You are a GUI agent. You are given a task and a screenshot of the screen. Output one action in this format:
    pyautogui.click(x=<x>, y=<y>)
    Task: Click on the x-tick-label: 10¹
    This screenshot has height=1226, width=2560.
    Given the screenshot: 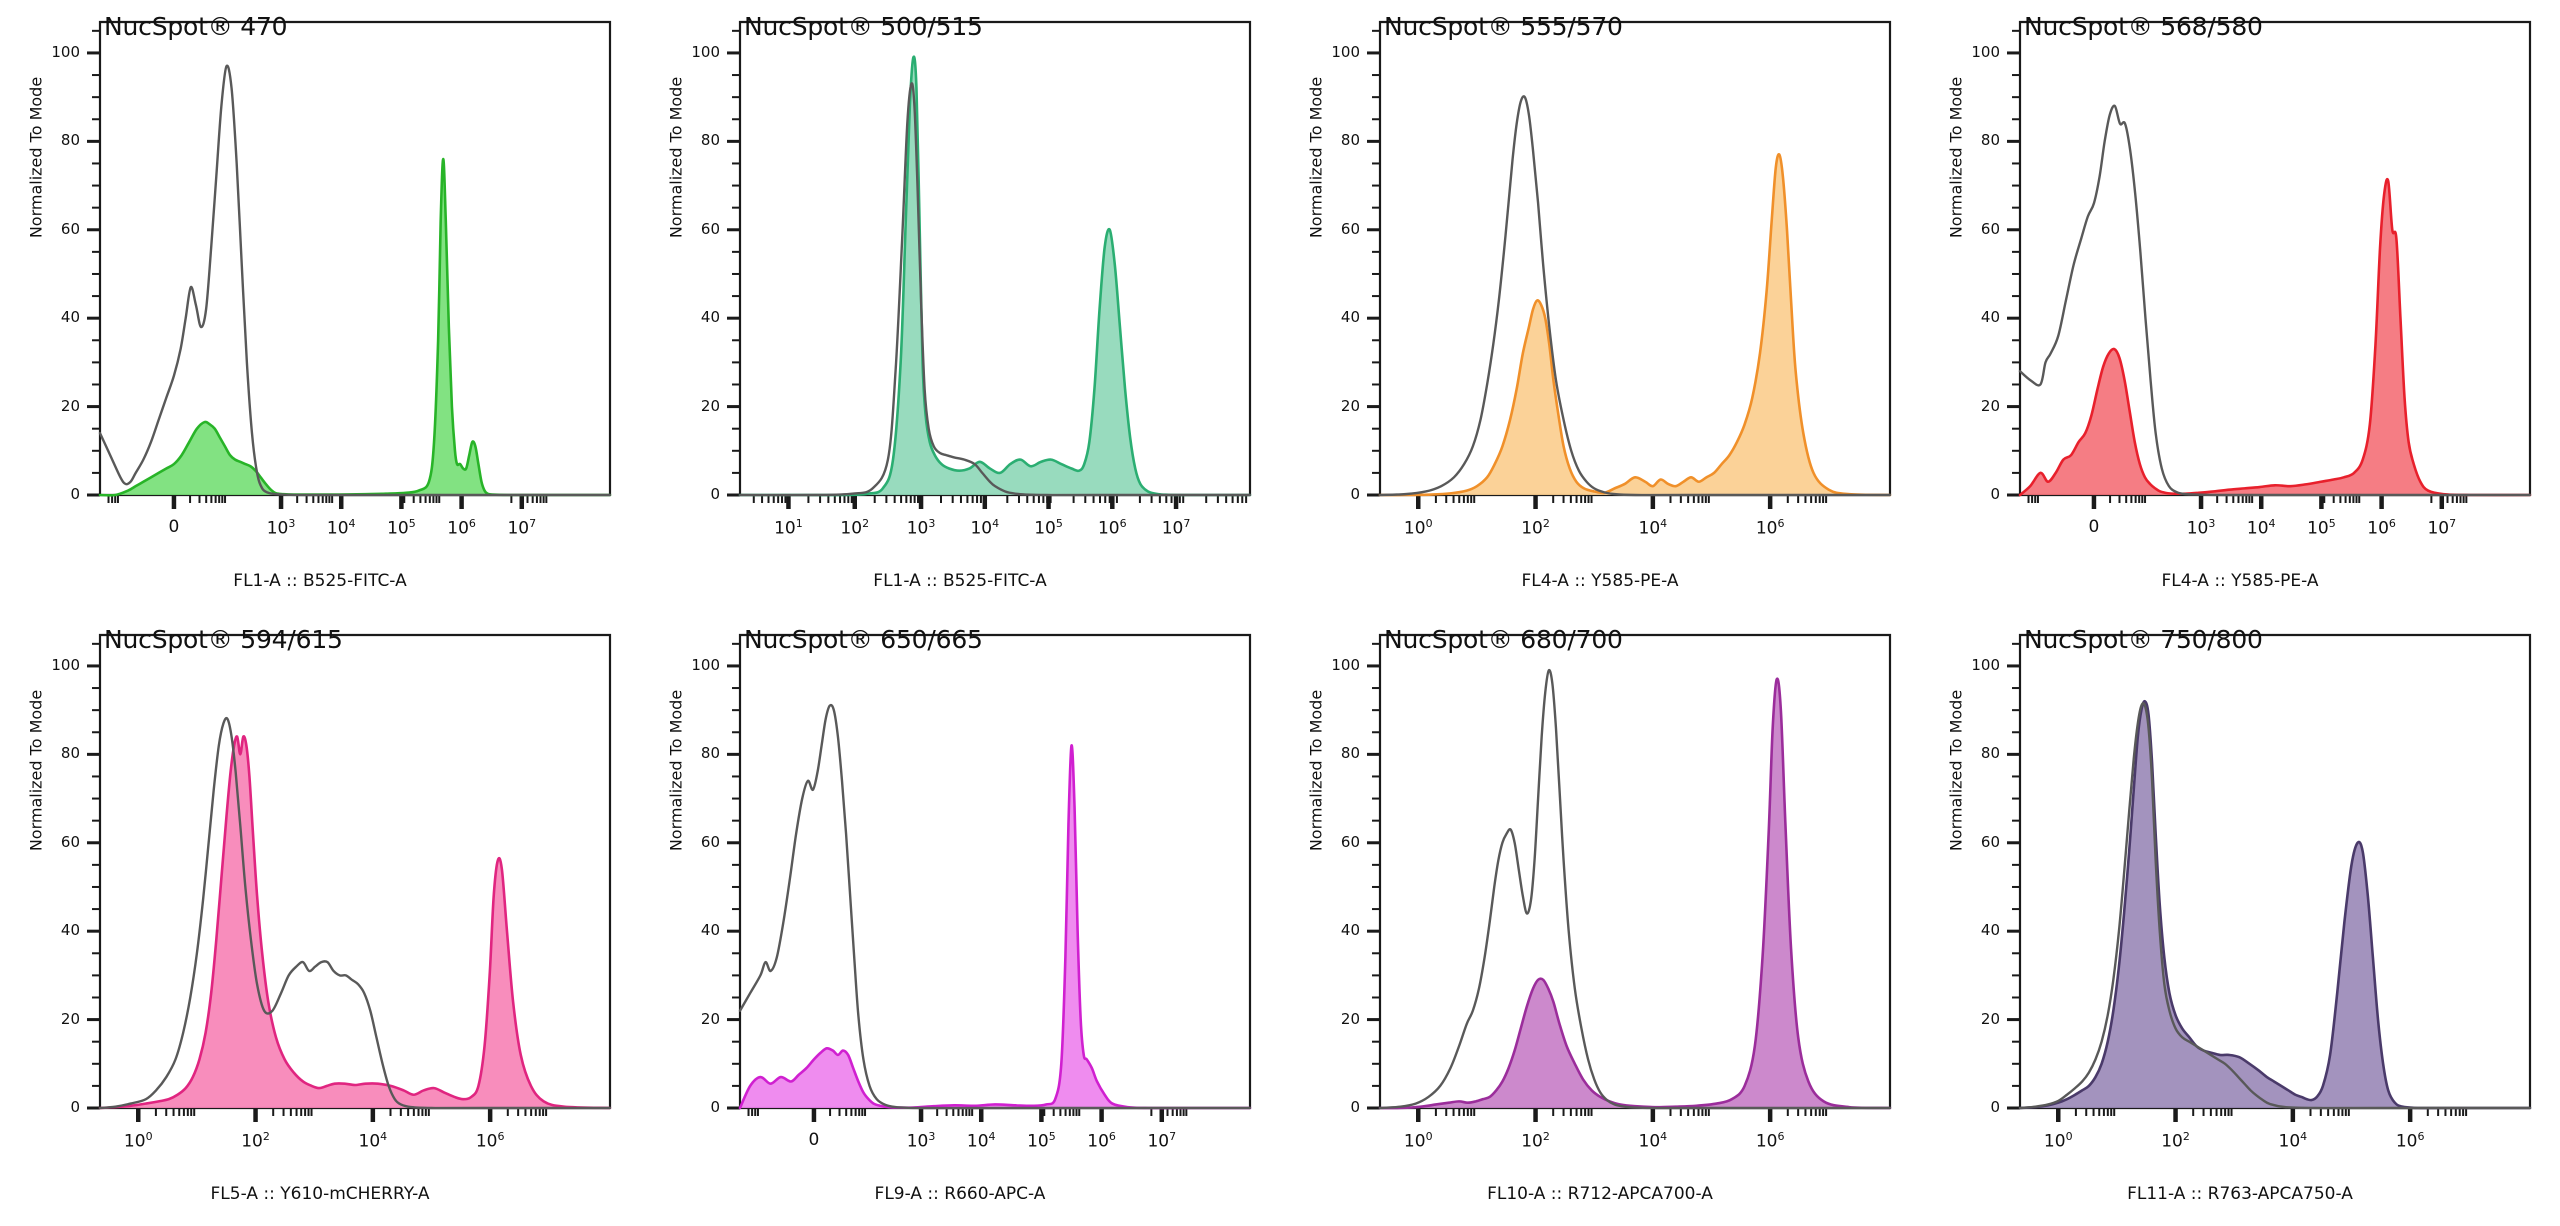 What is the action you would take?
    pyautogui.click(x=788, y=528)
    